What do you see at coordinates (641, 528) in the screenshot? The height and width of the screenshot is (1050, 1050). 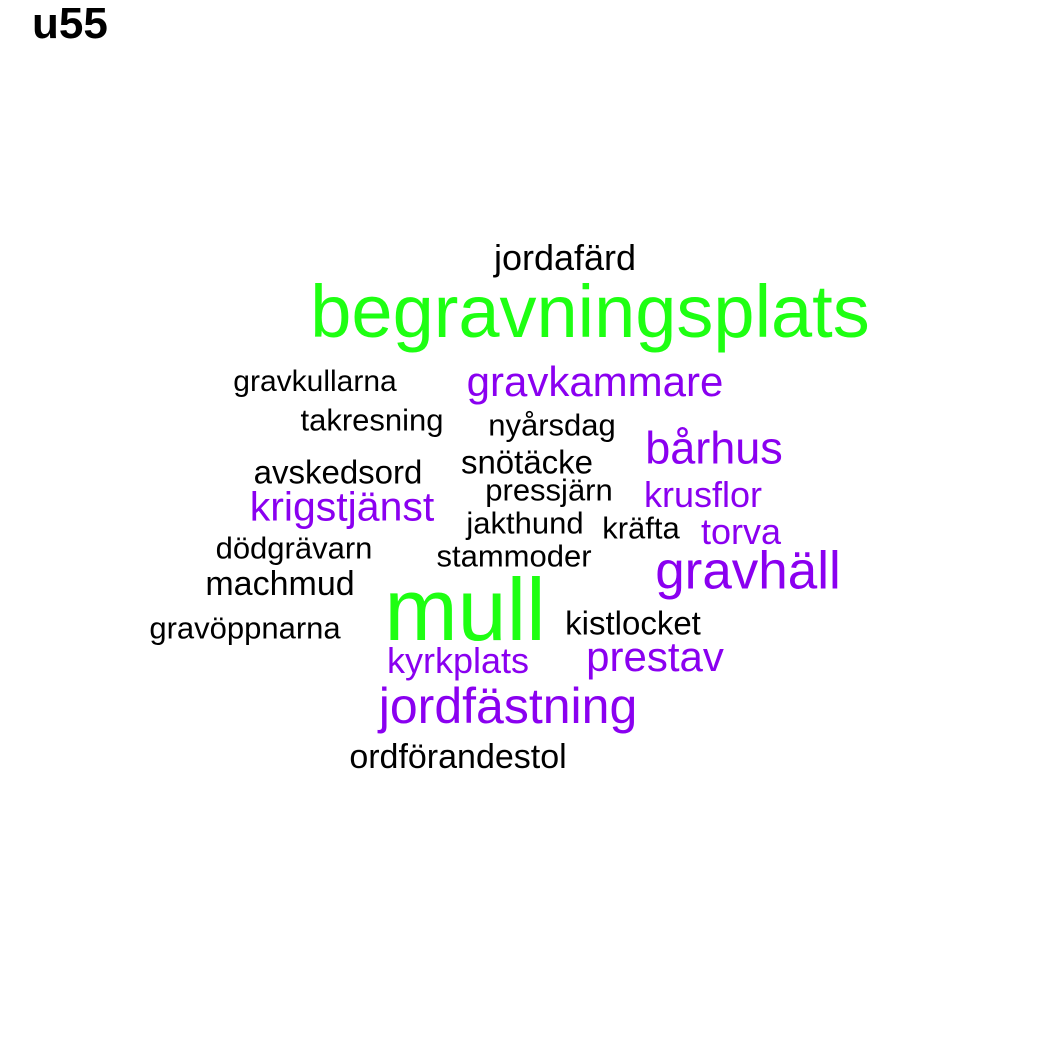 I see `word-cloud-word: kräfta` at bounding box center [641, 528].